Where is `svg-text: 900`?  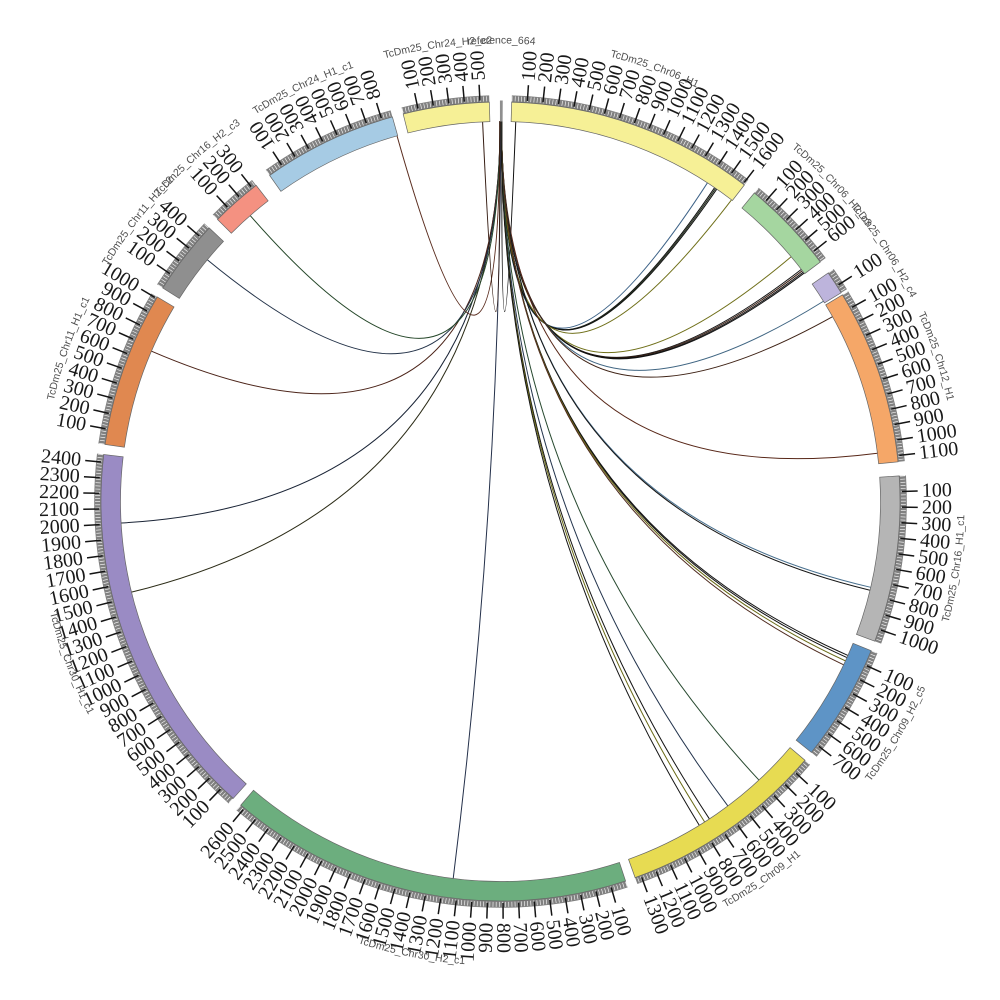
svg-text: 900 is located at coordinates (486, 937).